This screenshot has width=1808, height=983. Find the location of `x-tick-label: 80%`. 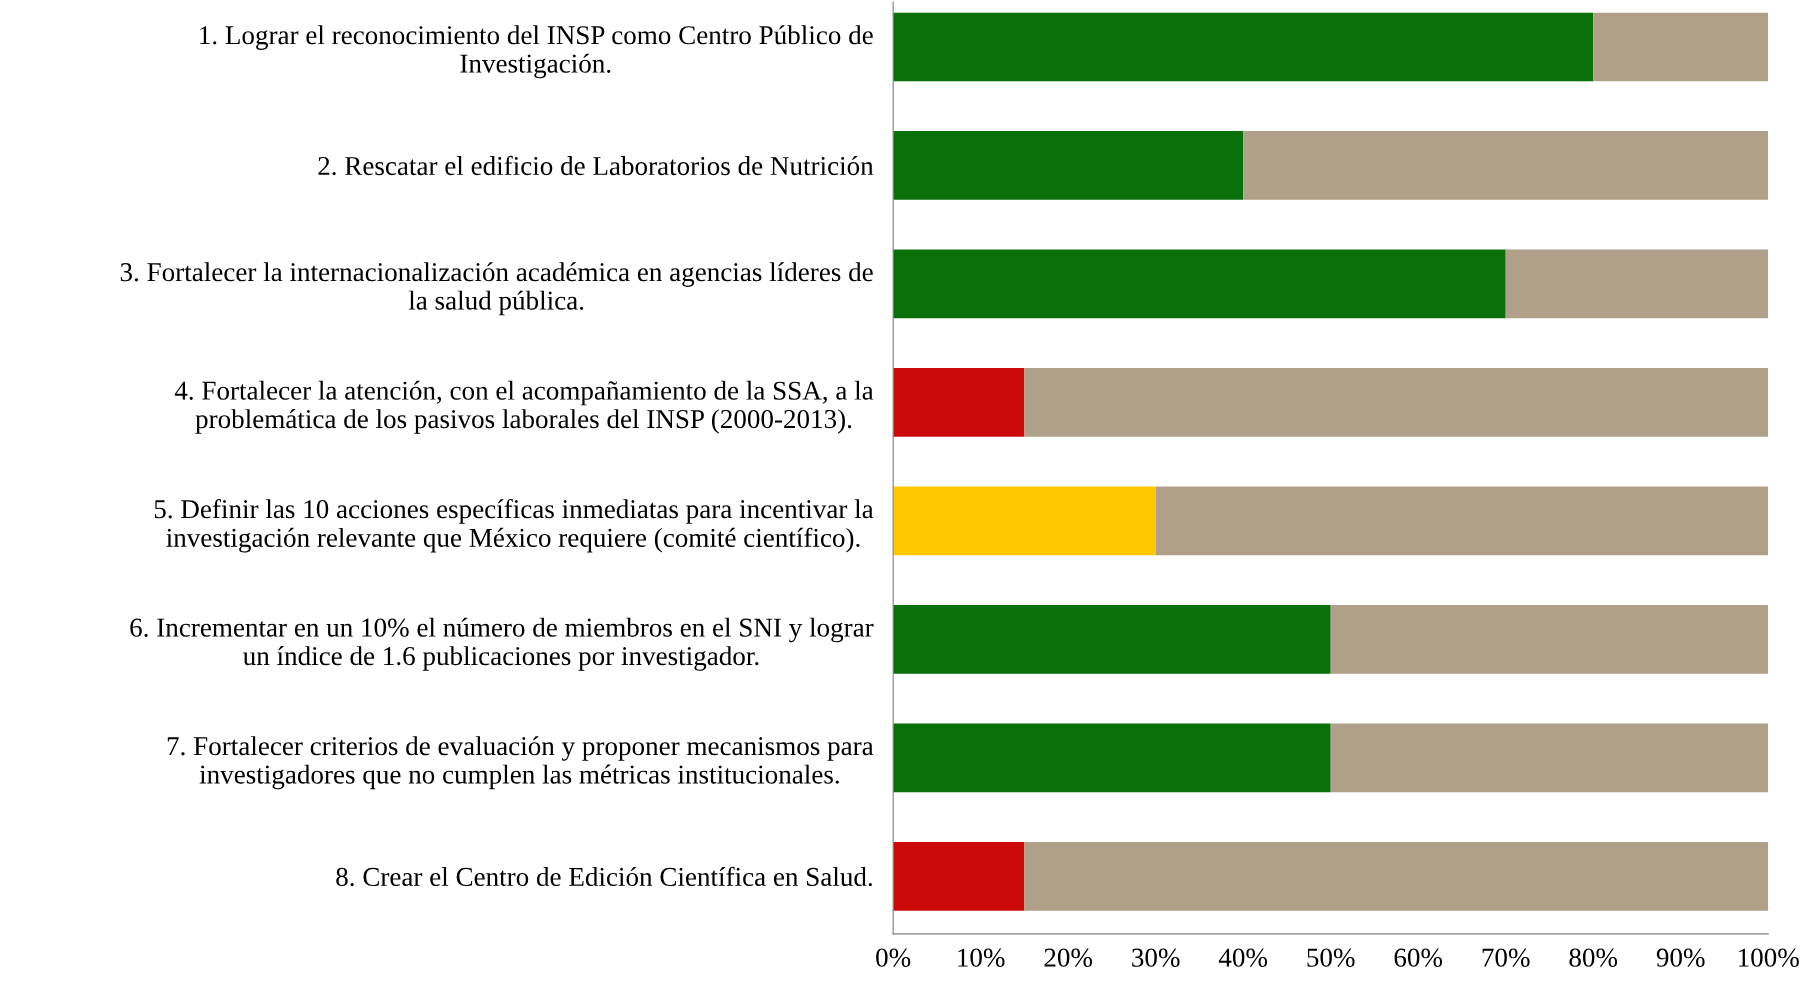

x-tick-label: 80% is located at coordinates (1593, 957).